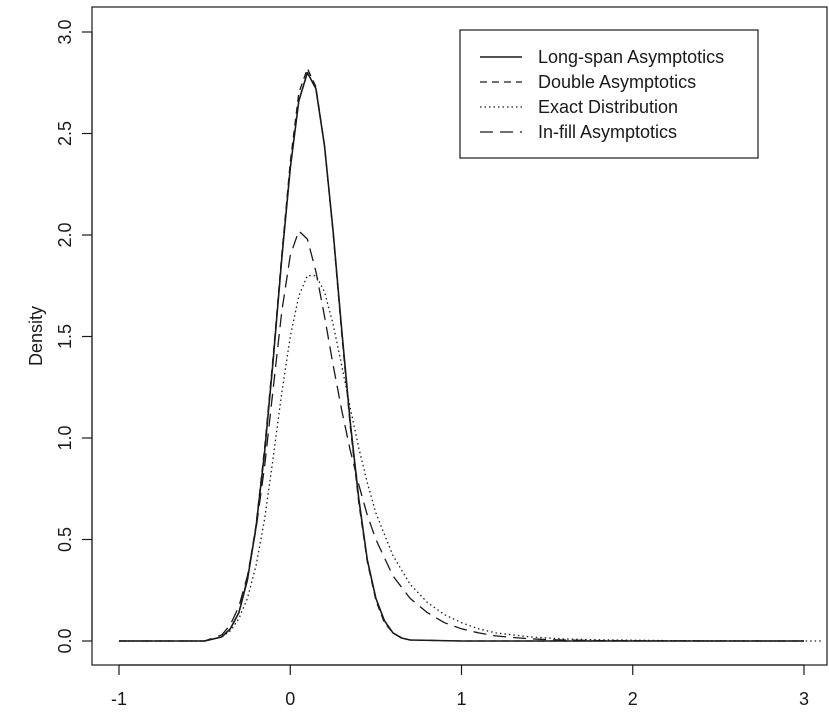 The image size is (829, 719). What do you see at coordinates (65, 640) in the screenshot?
I see `y-tick-label: 0.0` at bounding box center [65, 640].